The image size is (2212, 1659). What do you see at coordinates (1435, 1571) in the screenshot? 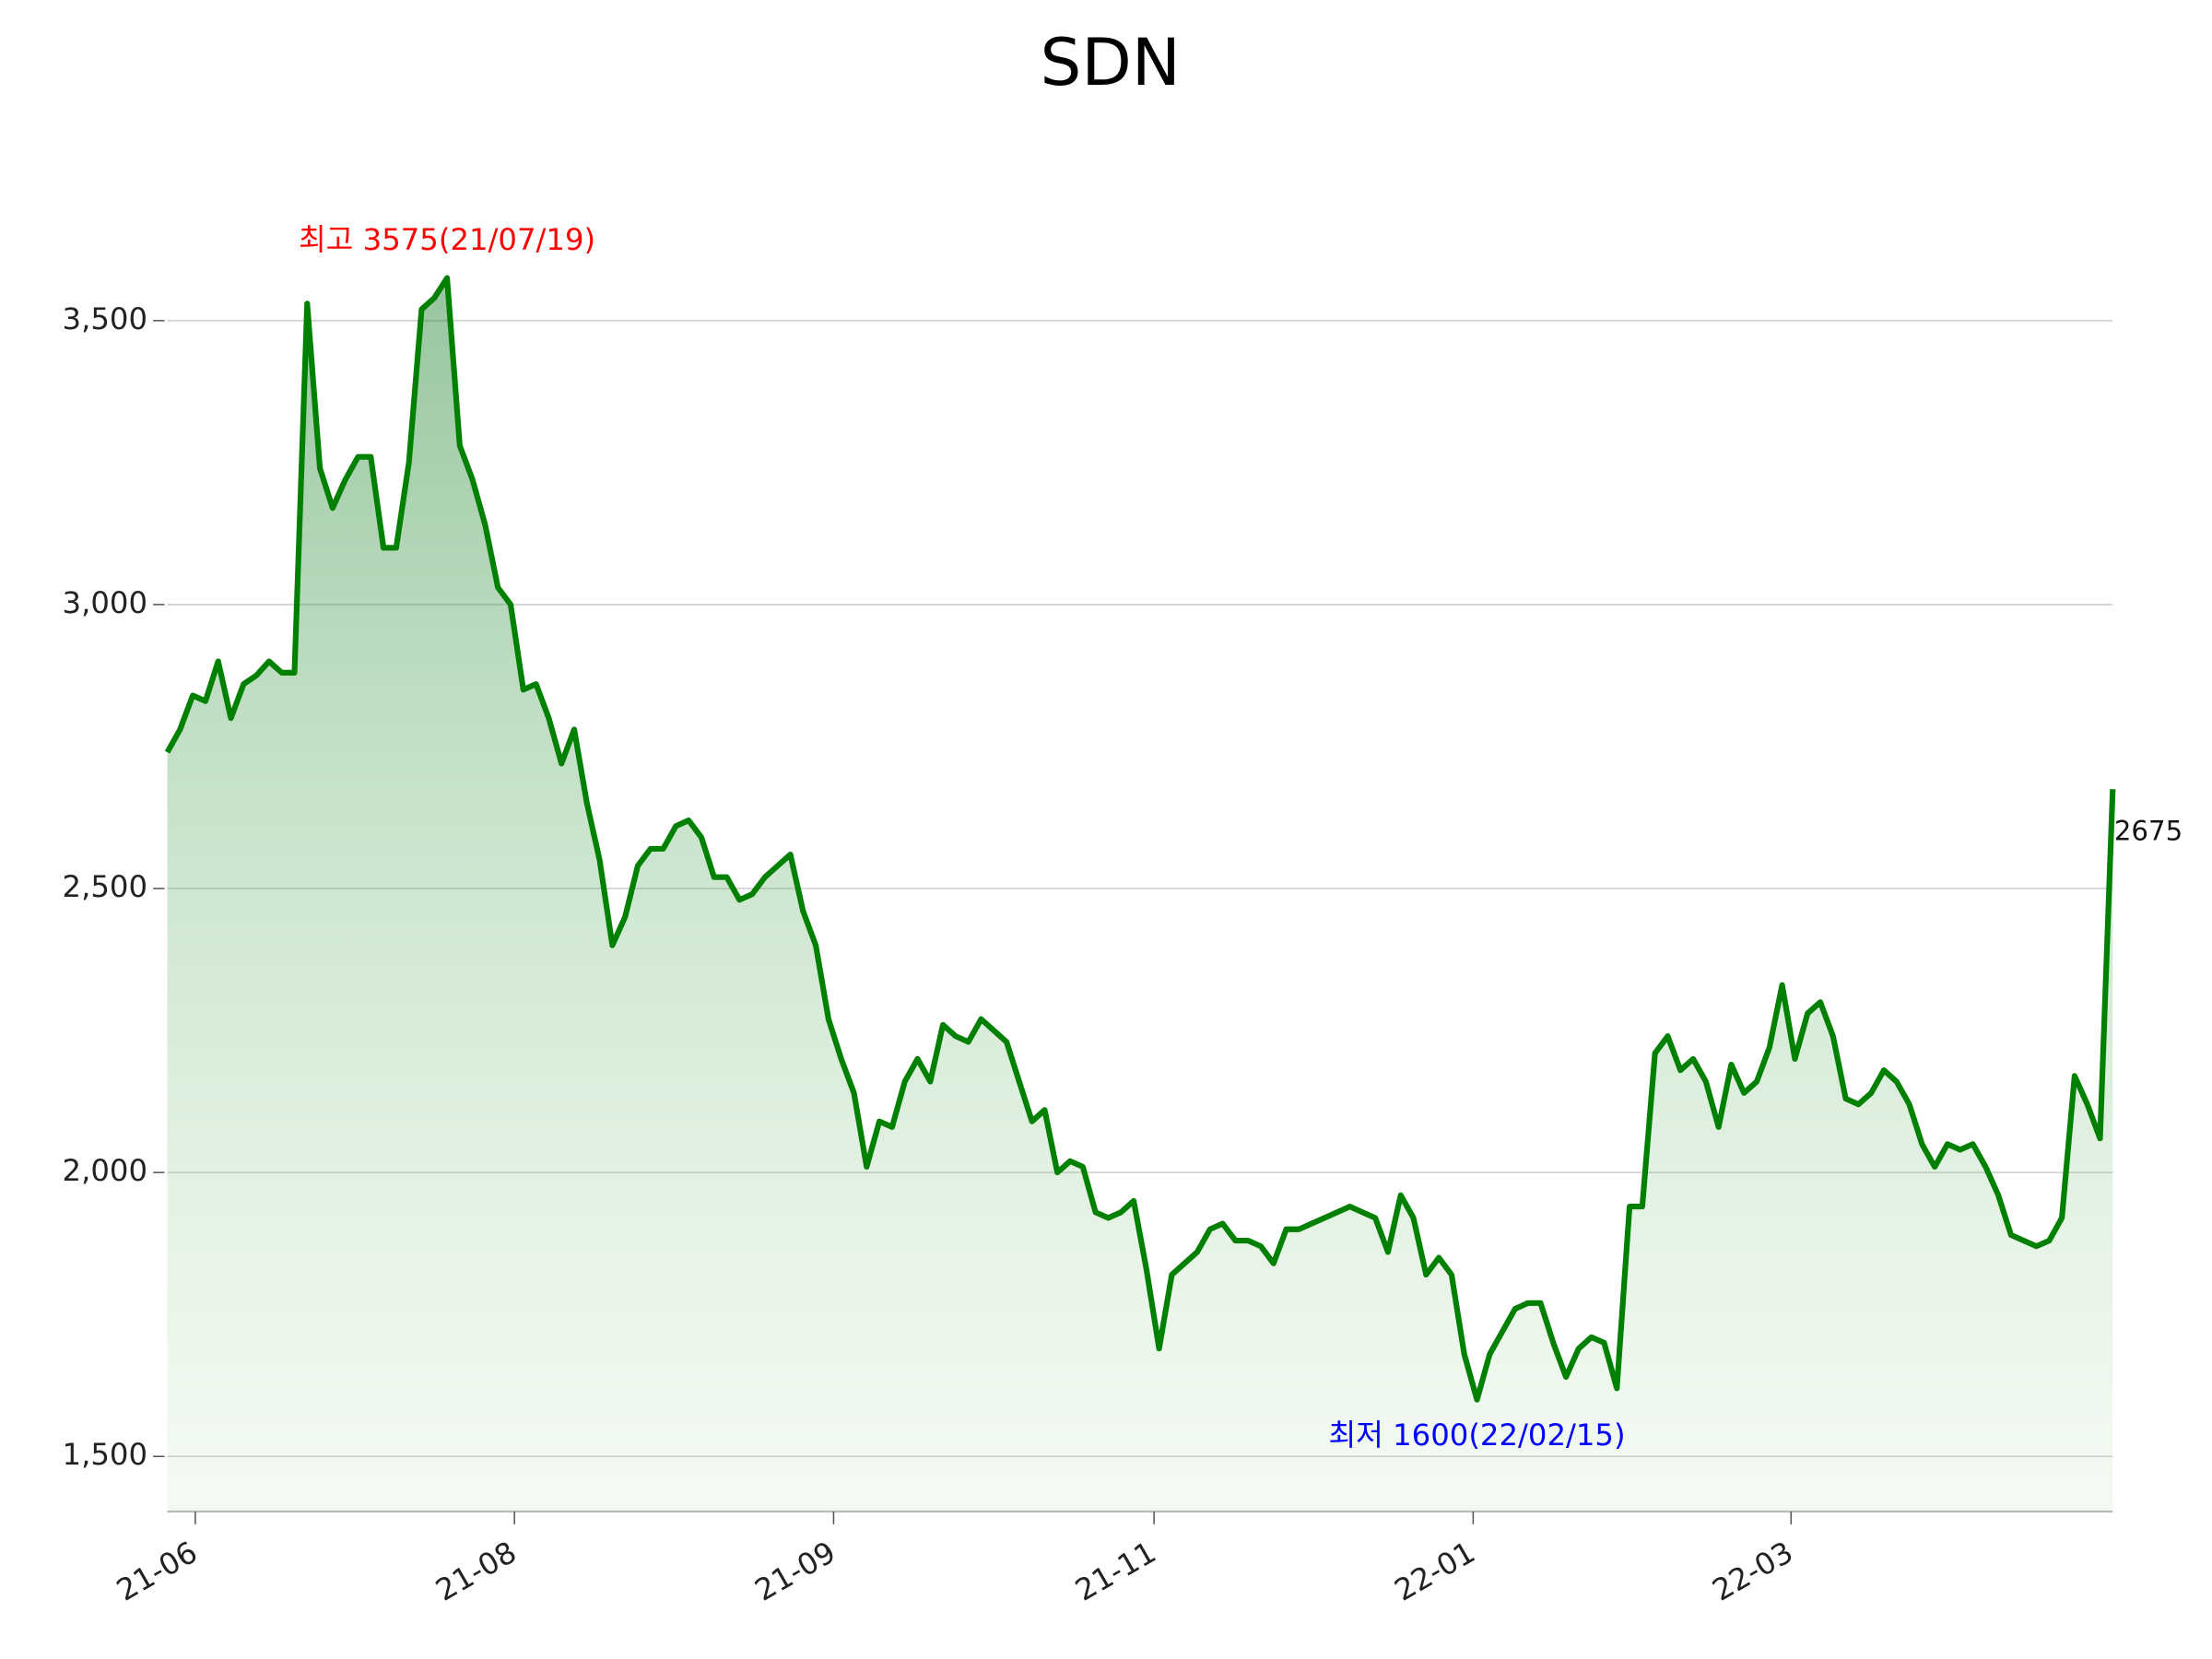
I see `x-tick-label: 22-01` at bounding box center [1435, 1571].